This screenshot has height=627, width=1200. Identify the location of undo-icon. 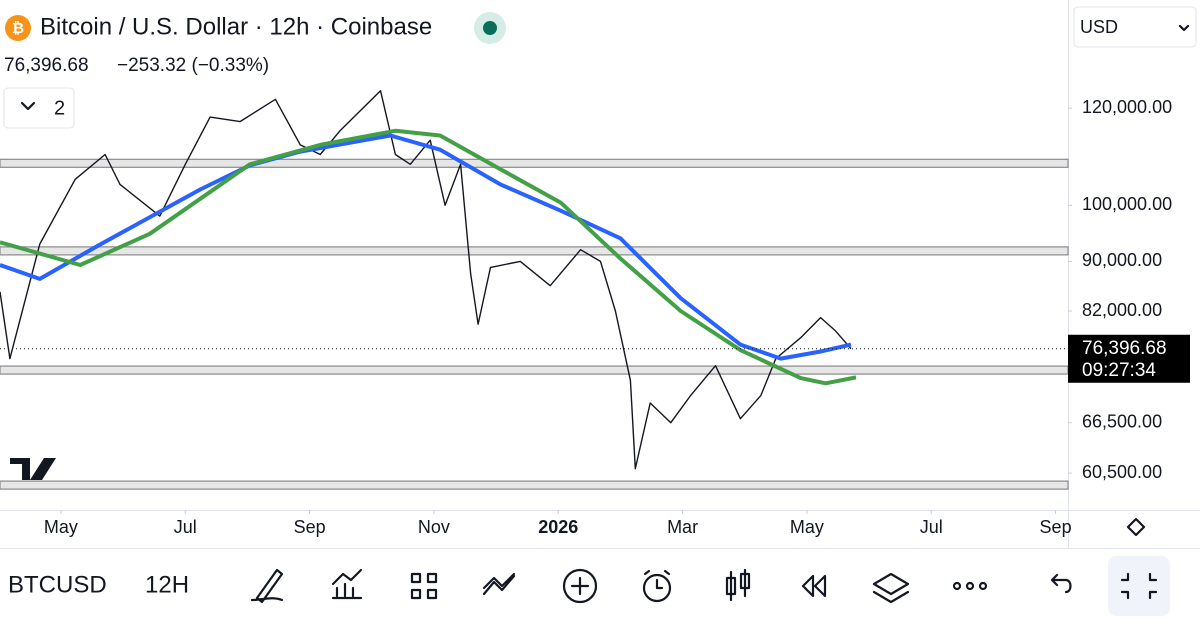
(1061, 583).